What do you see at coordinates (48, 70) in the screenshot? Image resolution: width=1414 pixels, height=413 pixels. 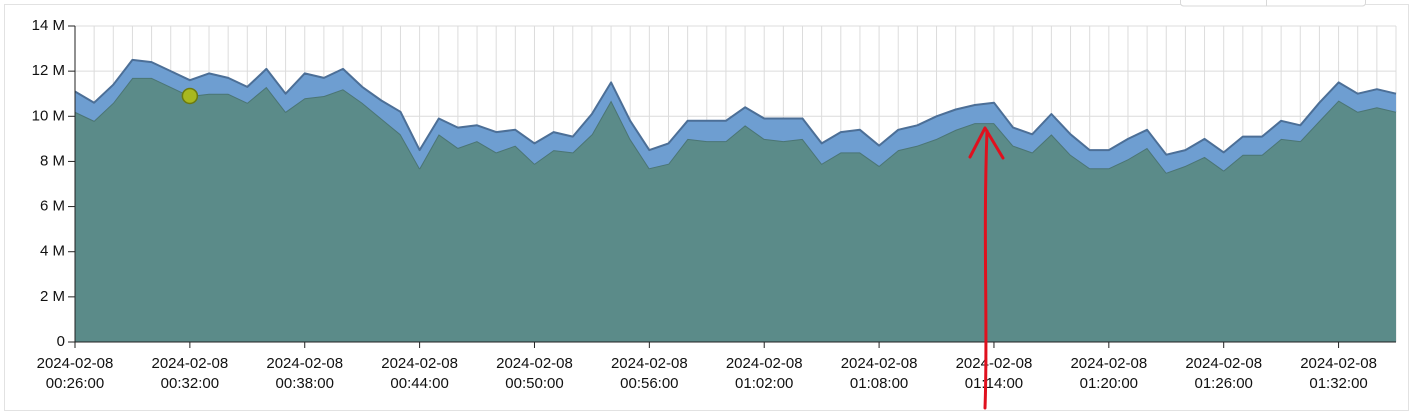 I see `y-tick-label: 12 M` at bounding box center [48, 70].